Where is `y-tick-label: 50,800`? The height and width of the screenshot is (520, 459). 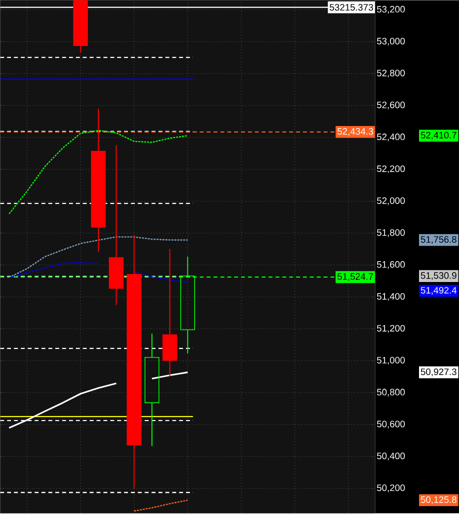 y-tick-label: 50,800 is located at coordinates (390, 392).